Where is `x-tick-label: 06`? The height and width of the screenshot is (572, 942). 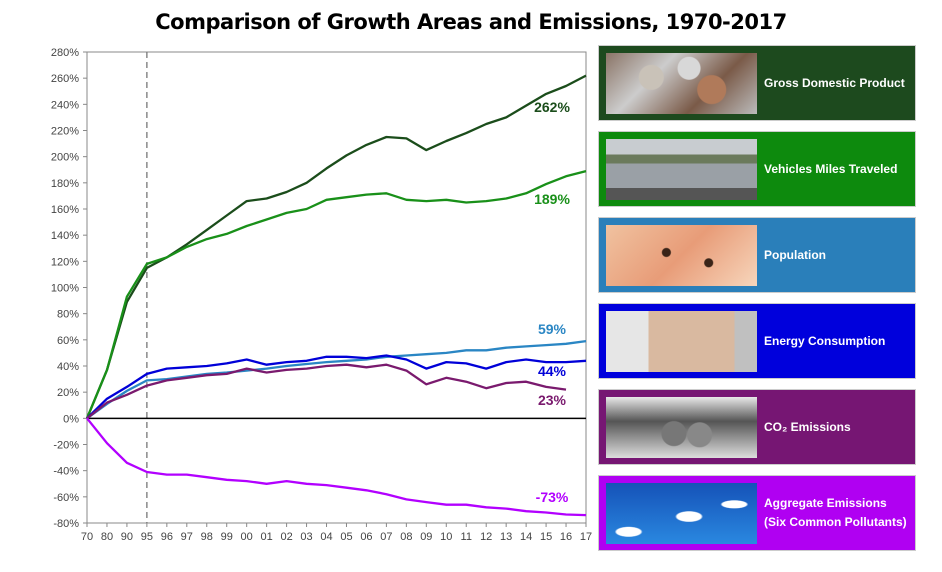 x-tick-label: 06 is located at coordinates (366, 537).